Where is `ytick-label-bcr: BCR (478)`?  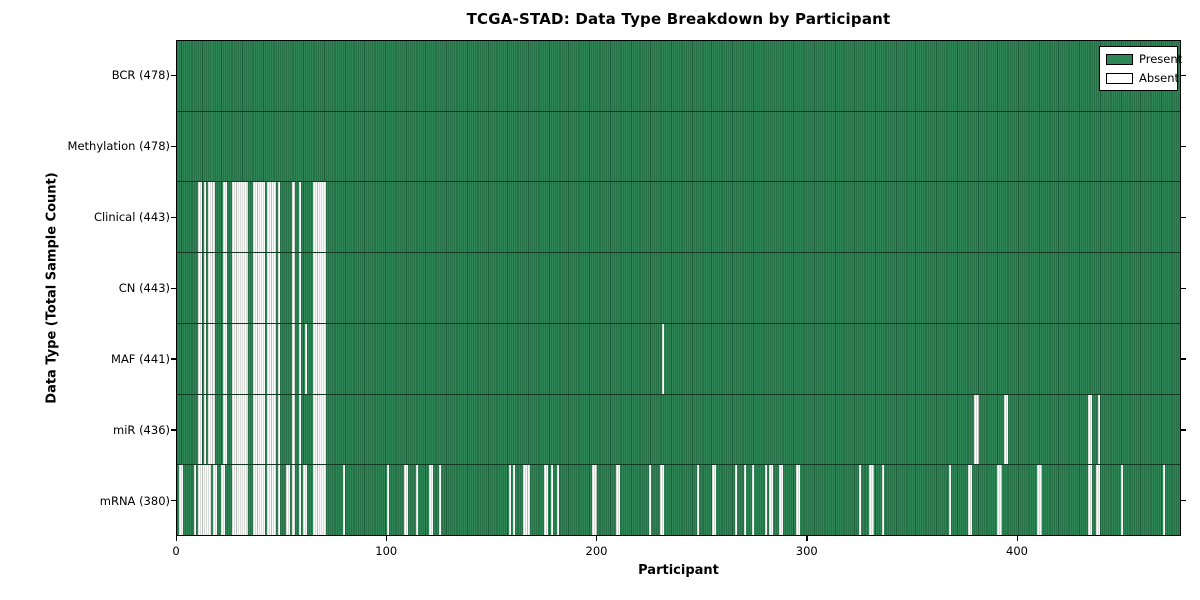
ytick-label-bcr: BCR (478) is located at coordinates (140, 75).